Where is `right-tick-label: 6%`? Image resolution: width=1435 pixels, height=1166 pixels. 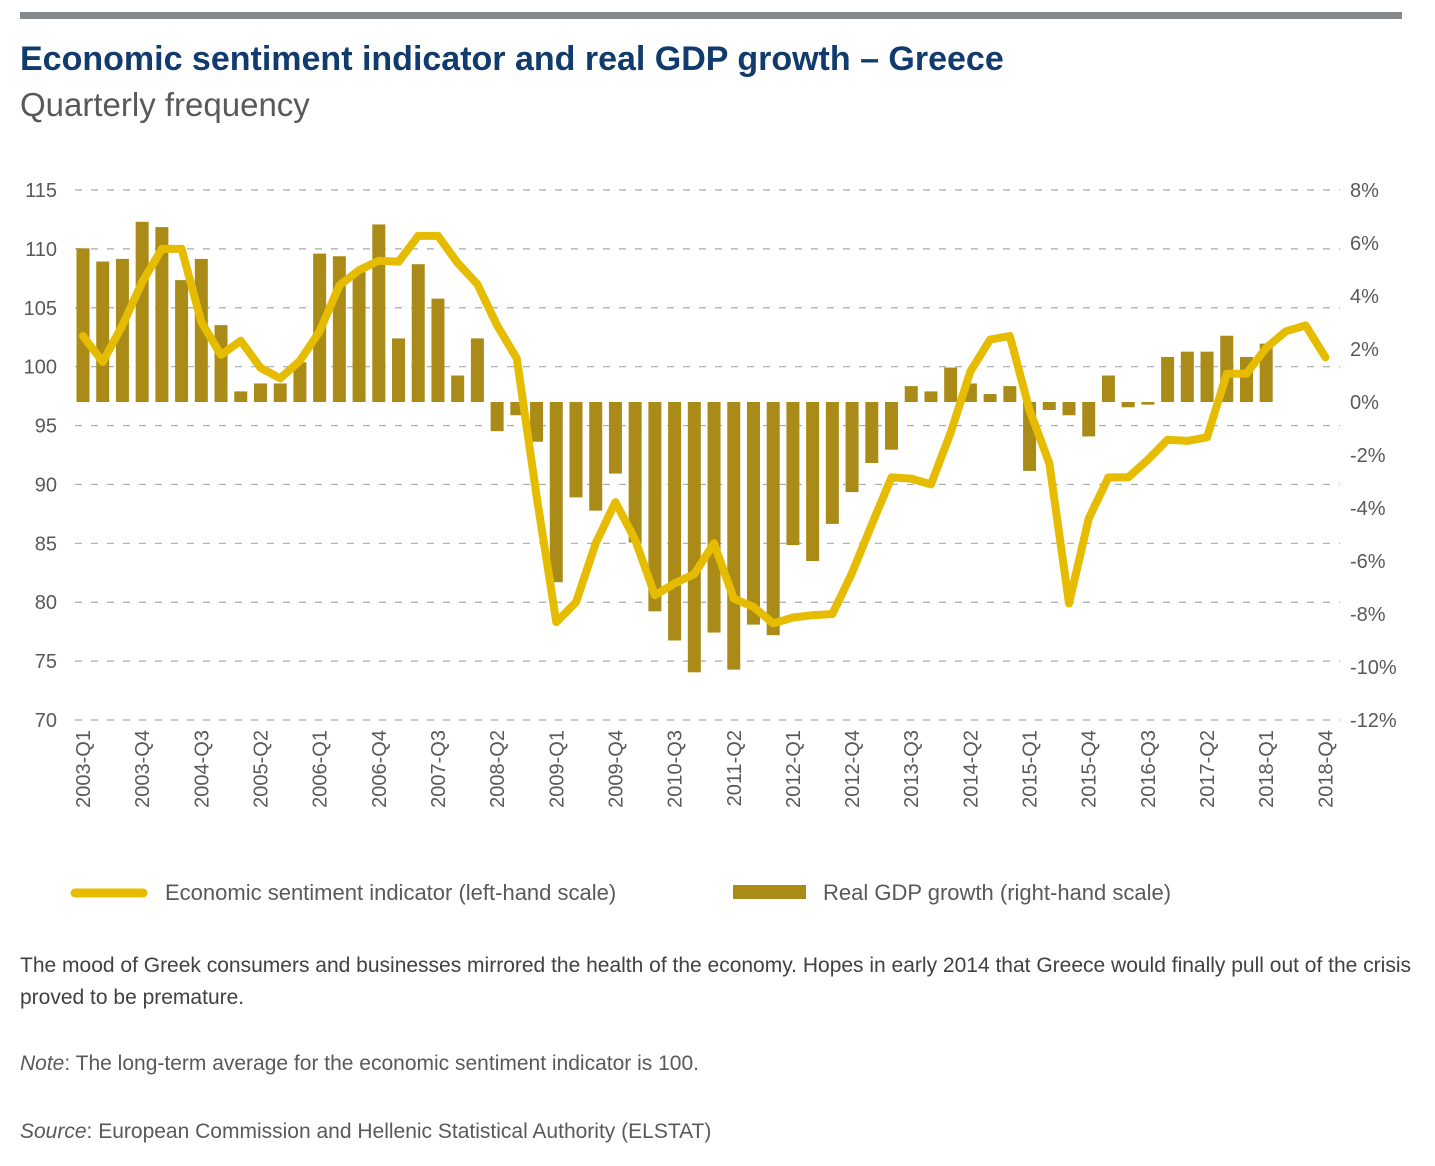 right-tick-label: 6% is located at coordinates (1364, 244).